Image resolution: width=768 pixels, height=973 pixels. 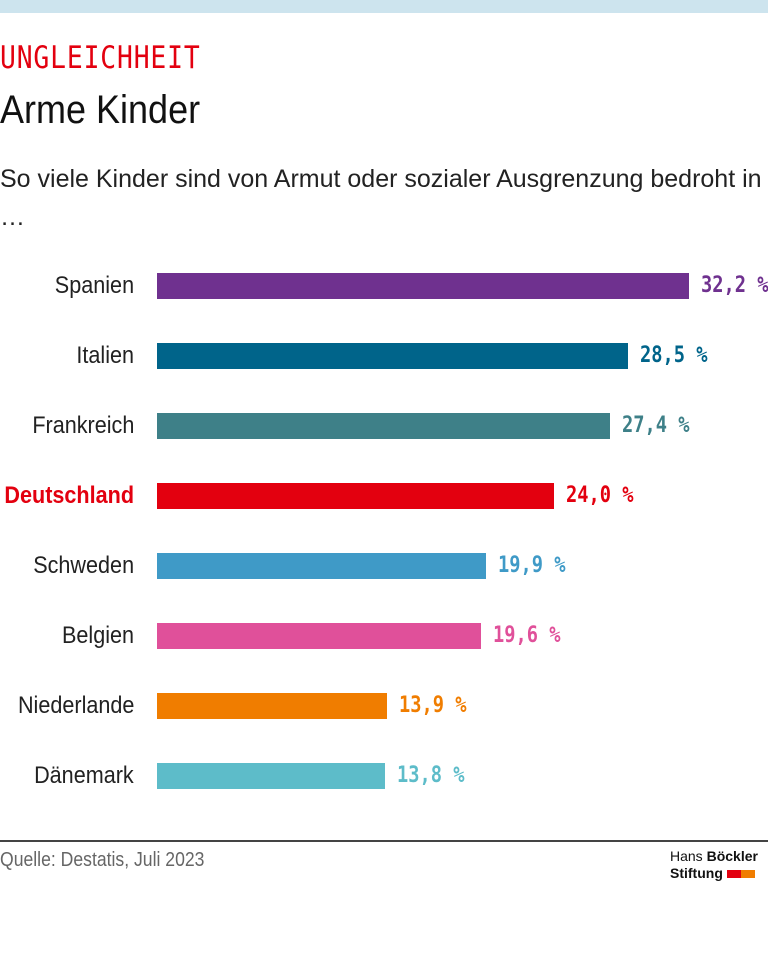 What do you see at coordinates (69, 495) in the screenshot?
I see `category-label: Deutschland` at bounding box center [69, 495].